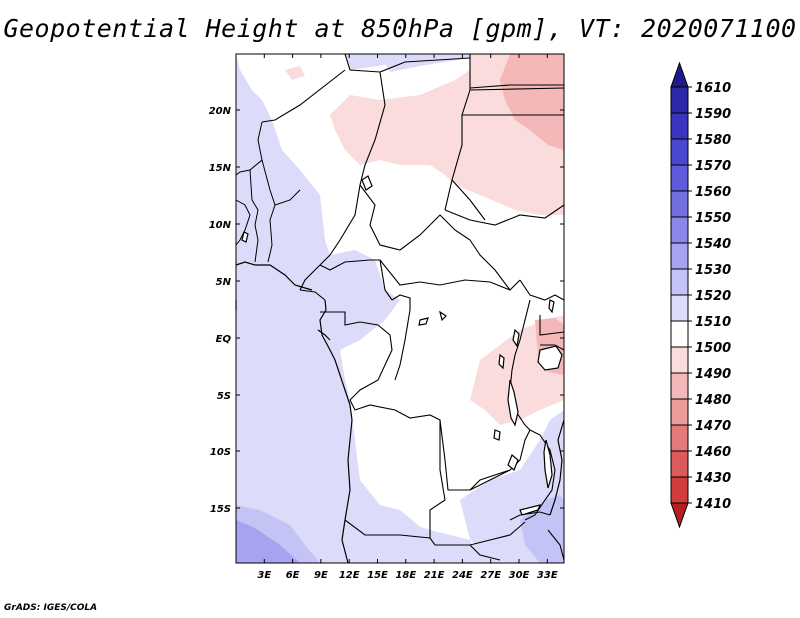 The height and width of the screenshot is (618, 800). I want to click on lake-mweru, so click(497, 435).